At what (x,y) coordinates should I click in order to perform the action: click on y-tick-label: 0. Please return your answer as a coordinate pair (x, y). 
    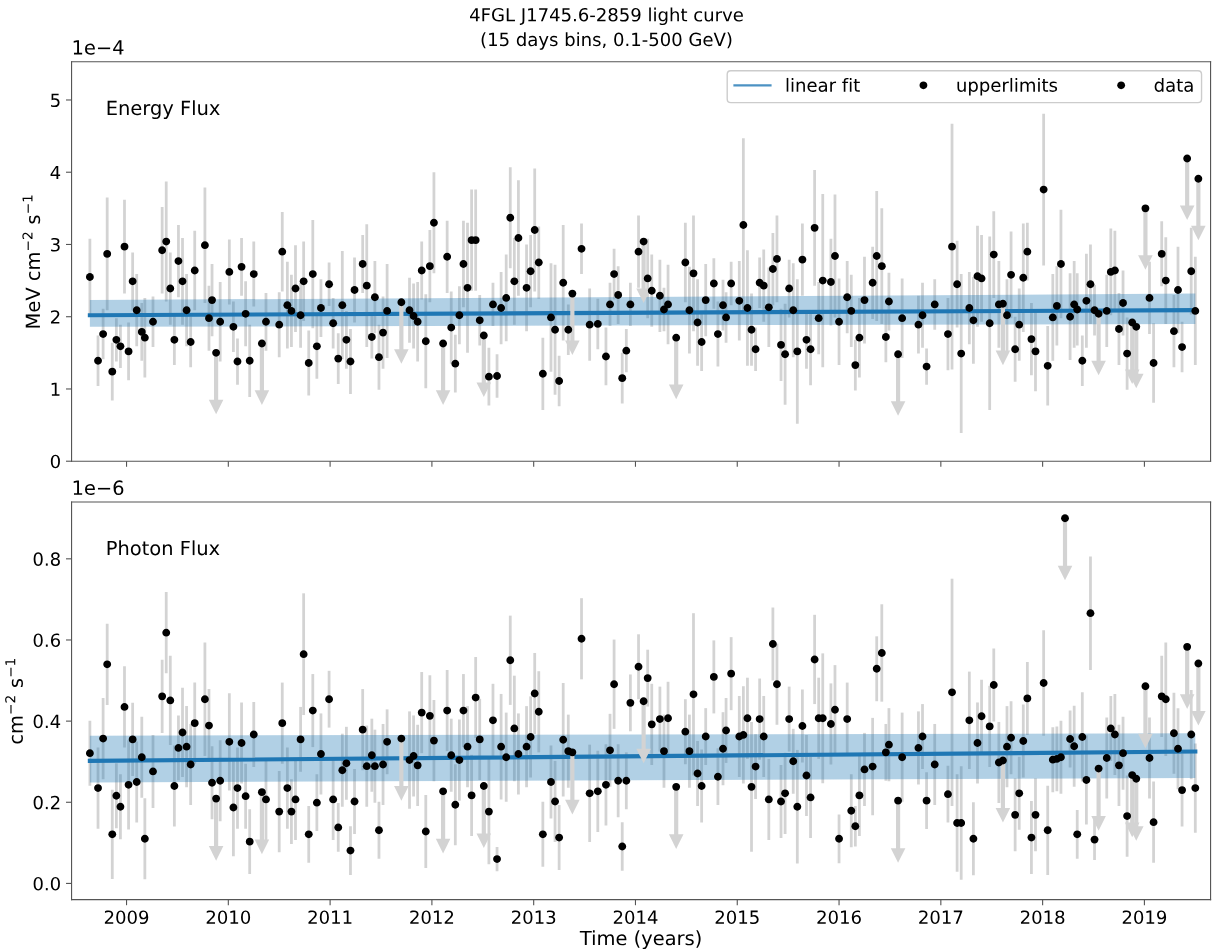
    Looking at the image, I should click on (55, 461).